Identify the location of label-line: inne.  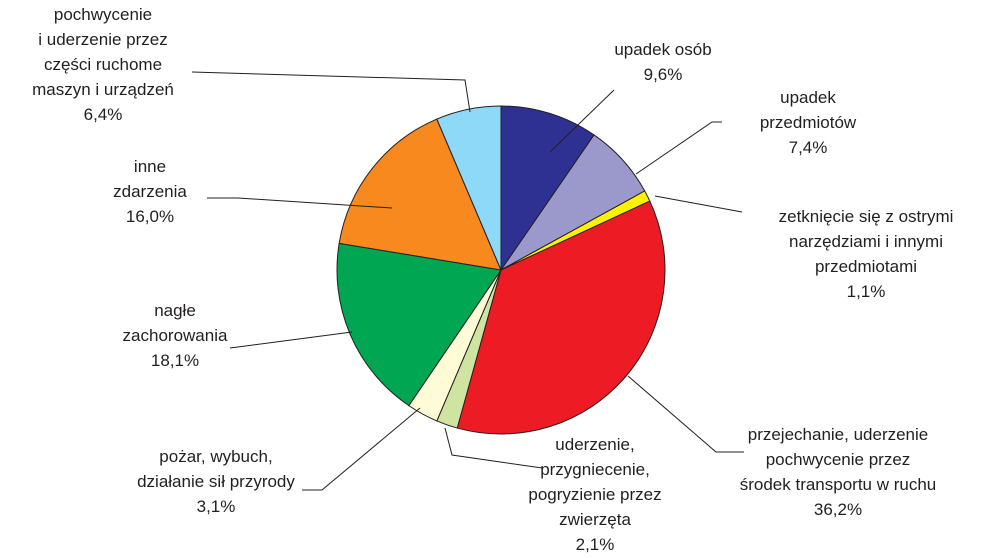
(150, 166).